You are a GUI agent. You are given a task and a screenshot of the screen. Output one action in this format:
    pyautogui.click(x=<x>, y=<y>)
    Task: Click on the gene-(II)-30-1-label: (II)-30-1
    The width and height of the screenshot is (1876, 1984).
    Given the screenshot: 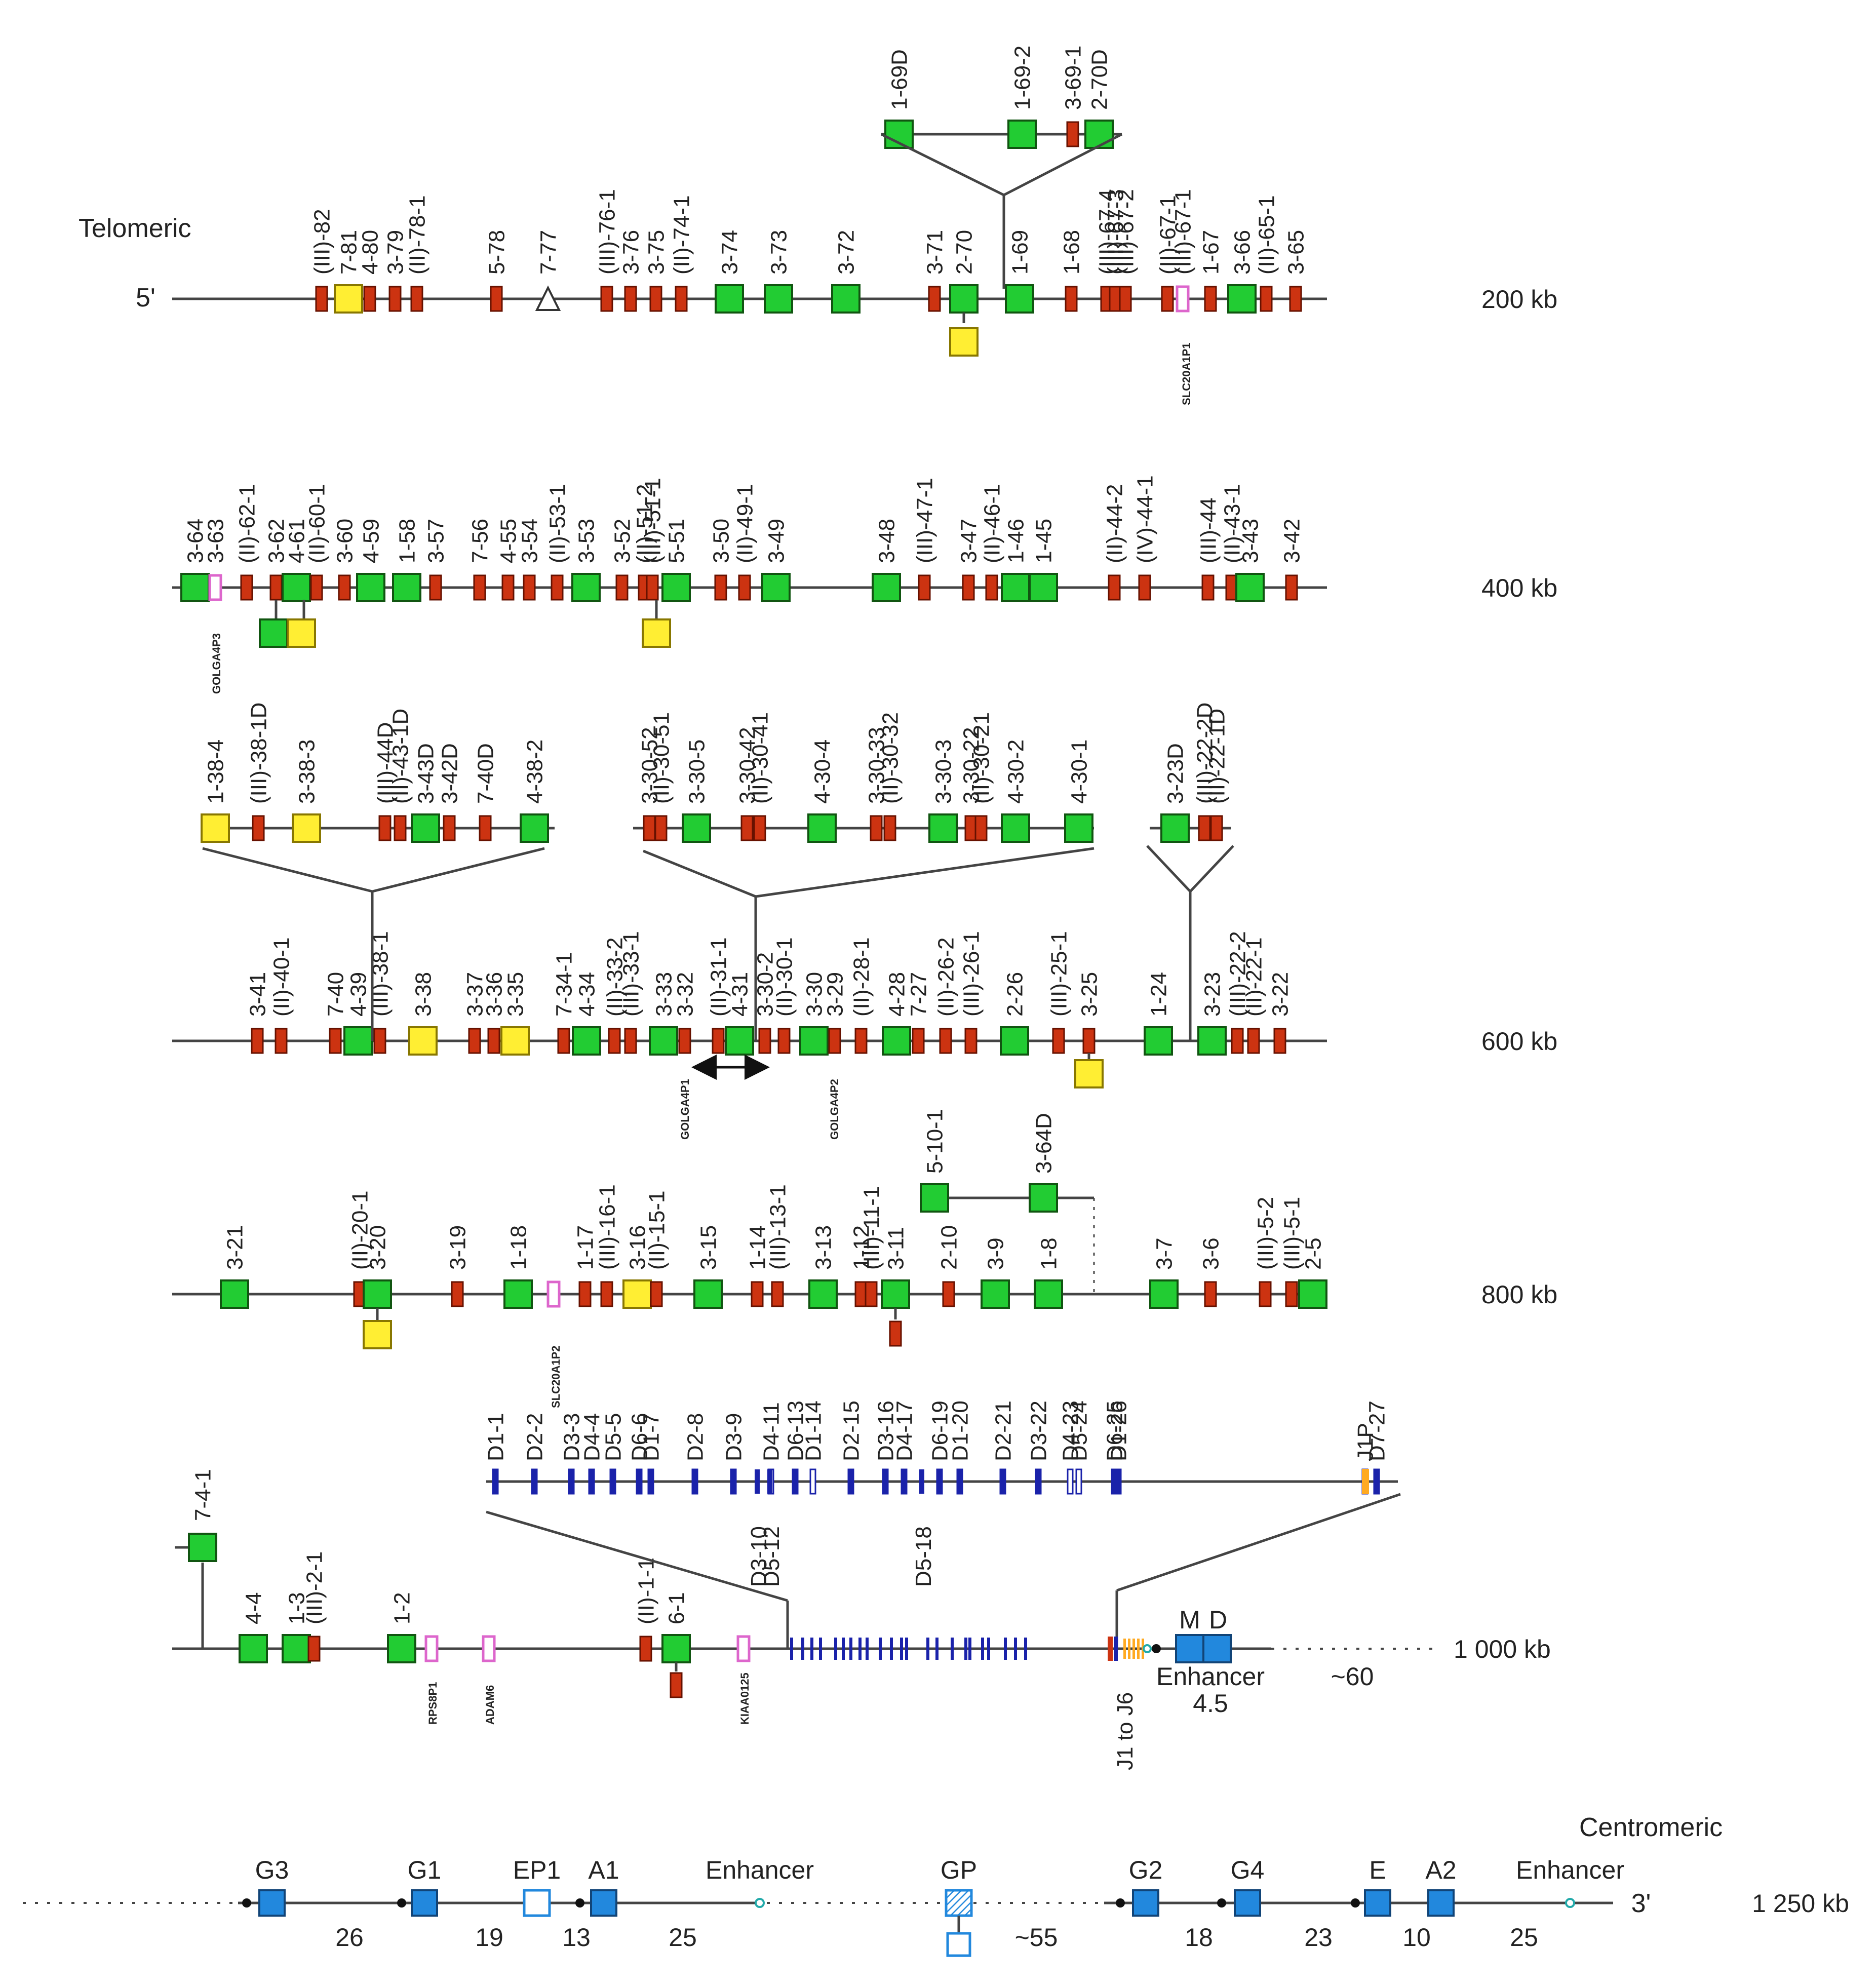 What is the action you would take?
    pyautogui.click(x=785, y=978)
    